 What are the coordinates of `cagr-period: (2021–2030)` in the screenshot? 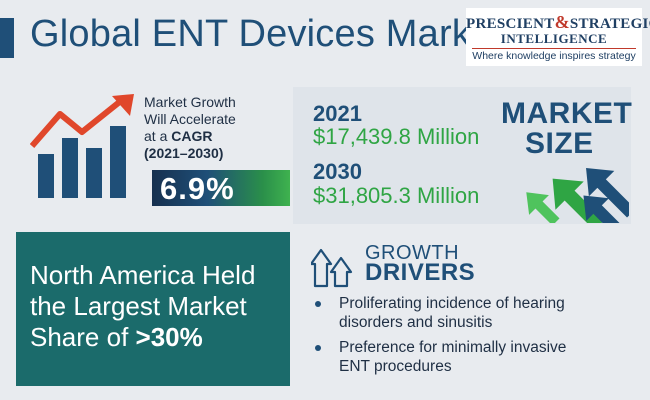 It's located at (184, 153).